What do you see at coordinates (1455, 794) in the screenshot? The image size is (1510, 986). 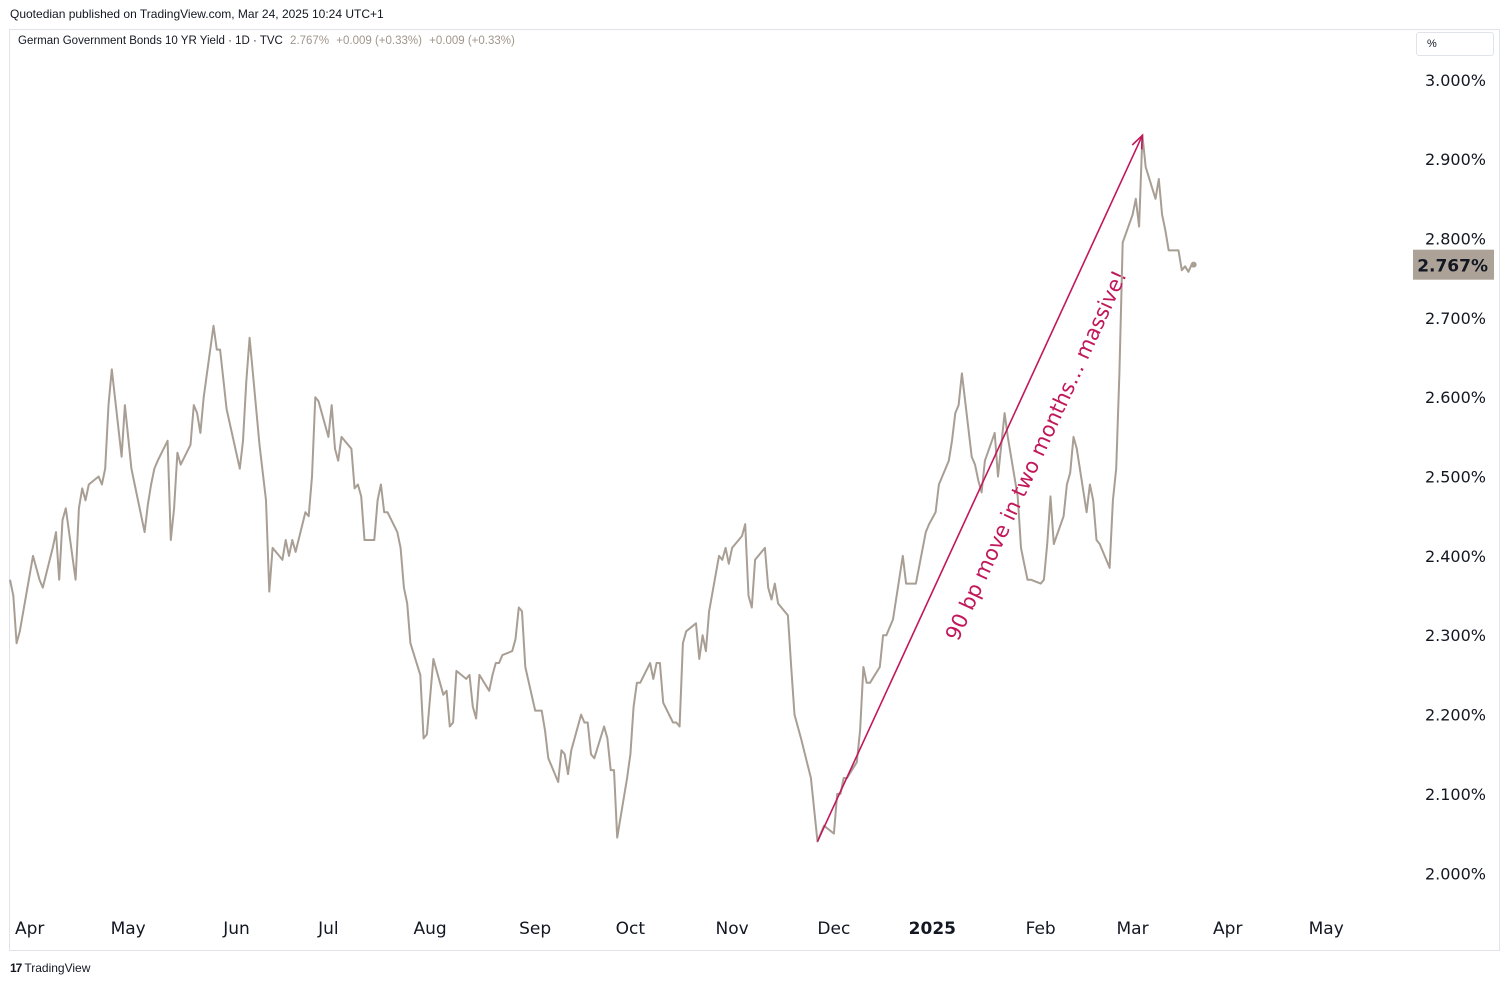 I see `y-tick-label: 2.100%` at bounding box center [1455, 794].